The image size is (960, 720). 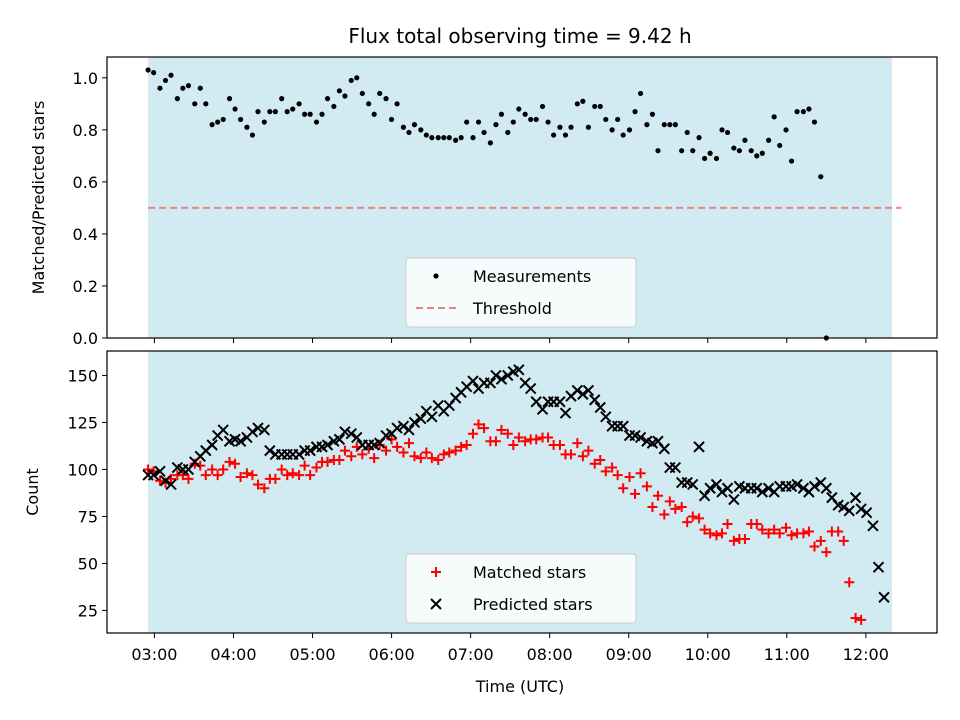 What do you see at coordinates (233, 654) in the screenshot?
I see `x-tick-label: 04:00` at bounding box center [233, 654].